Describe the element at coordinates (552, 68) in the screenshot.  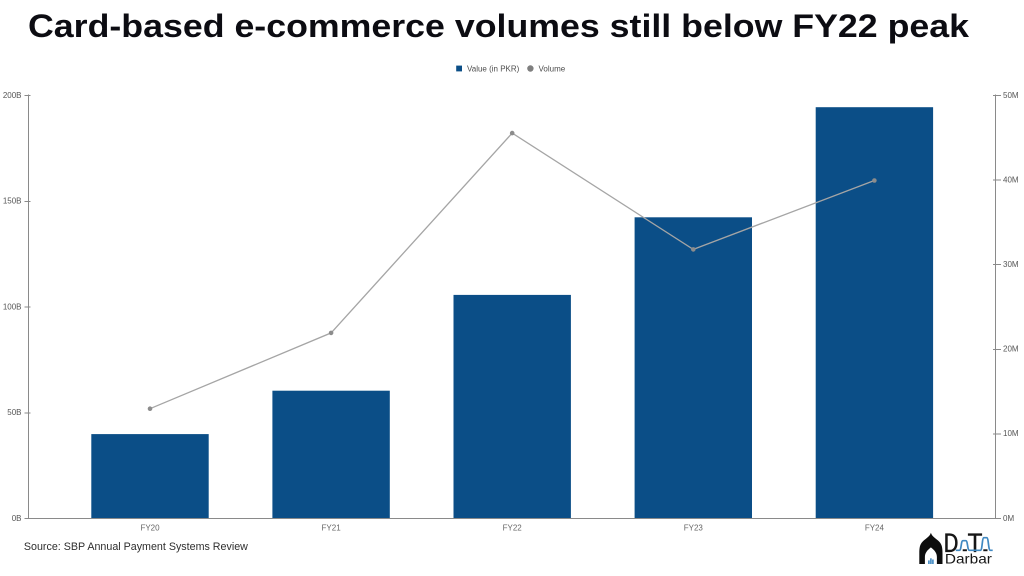
I see `svg-text: Volume` at that location.